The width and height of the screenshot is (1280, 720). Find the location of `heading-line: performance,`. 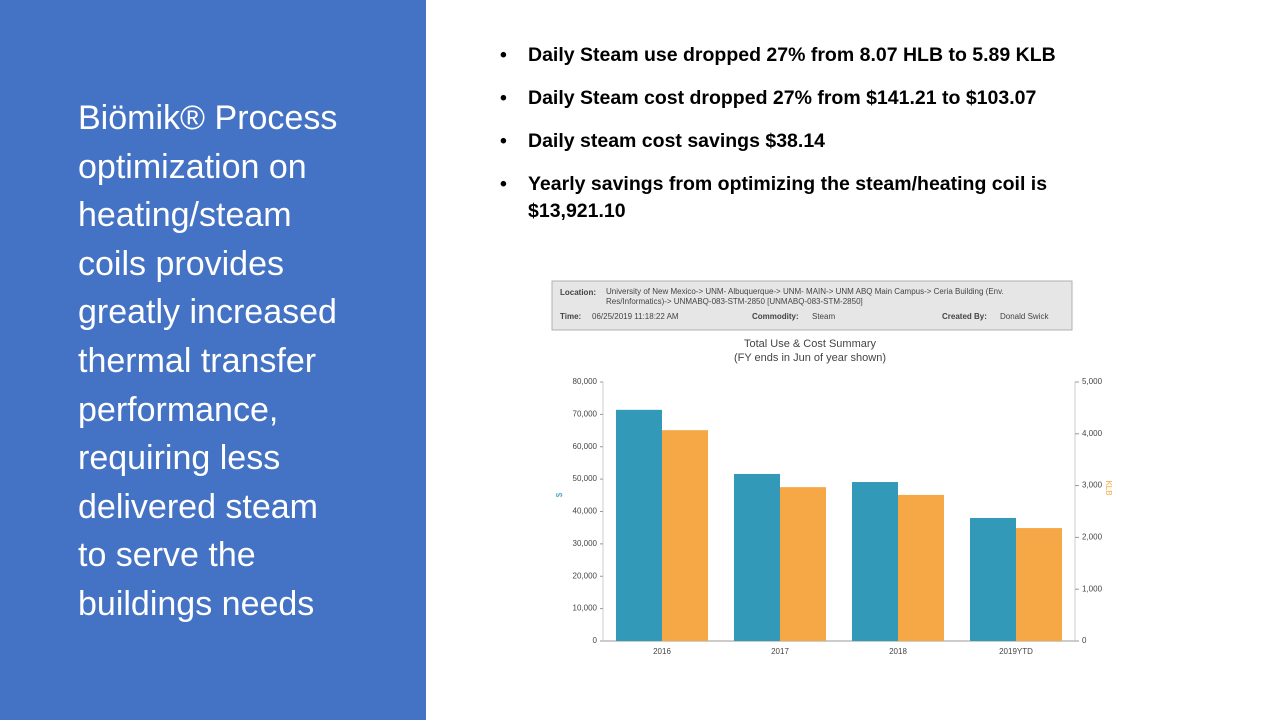

heading-line: performance, is located at coordinates (178, 409).